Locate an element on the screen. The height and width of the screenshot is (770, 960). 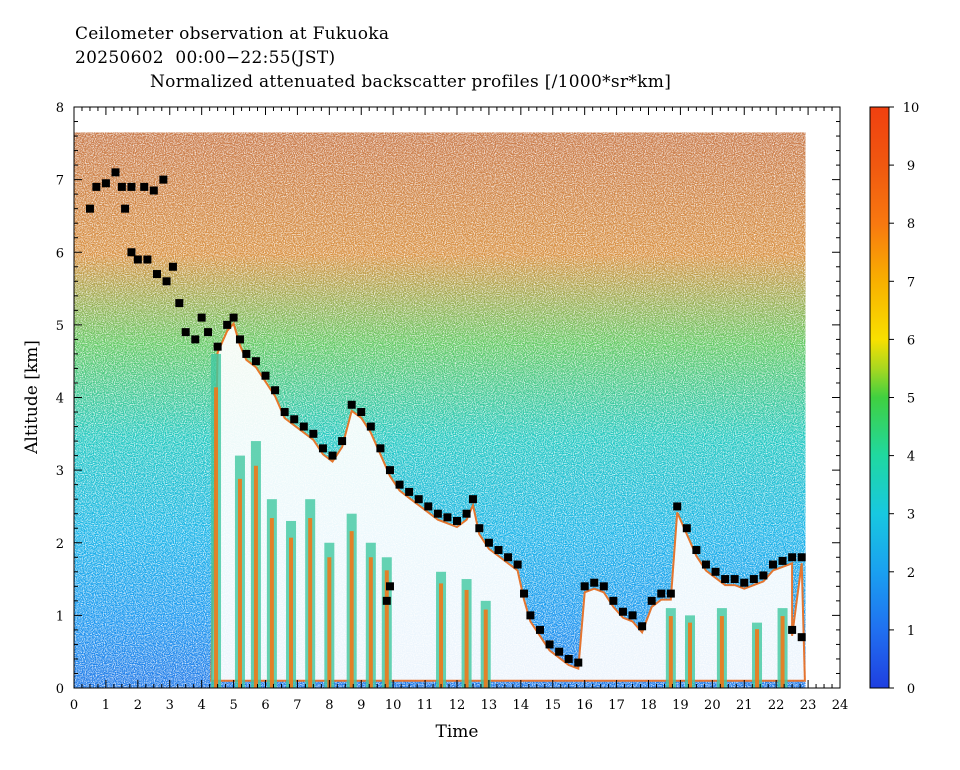
x-tick-label-24: 24 is located at coordinates (840, 705).